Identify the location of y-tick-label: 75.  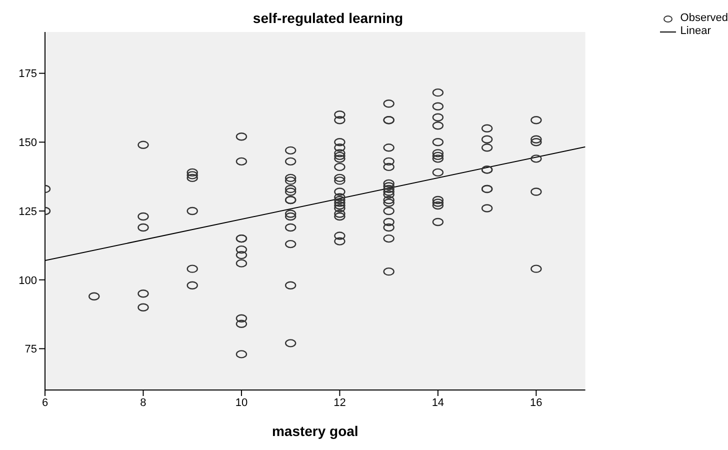
(30, 350).